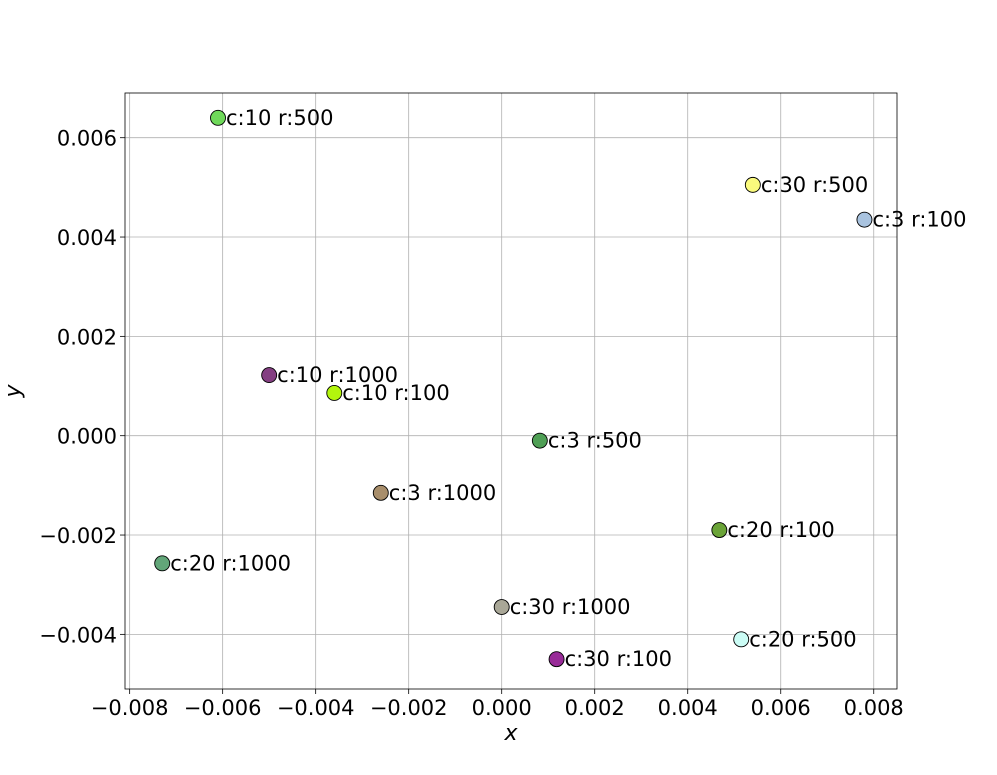 This screenshot has width=997, height=775. I want to click on data-point-label: c:3 r:100, so click(919, 220).